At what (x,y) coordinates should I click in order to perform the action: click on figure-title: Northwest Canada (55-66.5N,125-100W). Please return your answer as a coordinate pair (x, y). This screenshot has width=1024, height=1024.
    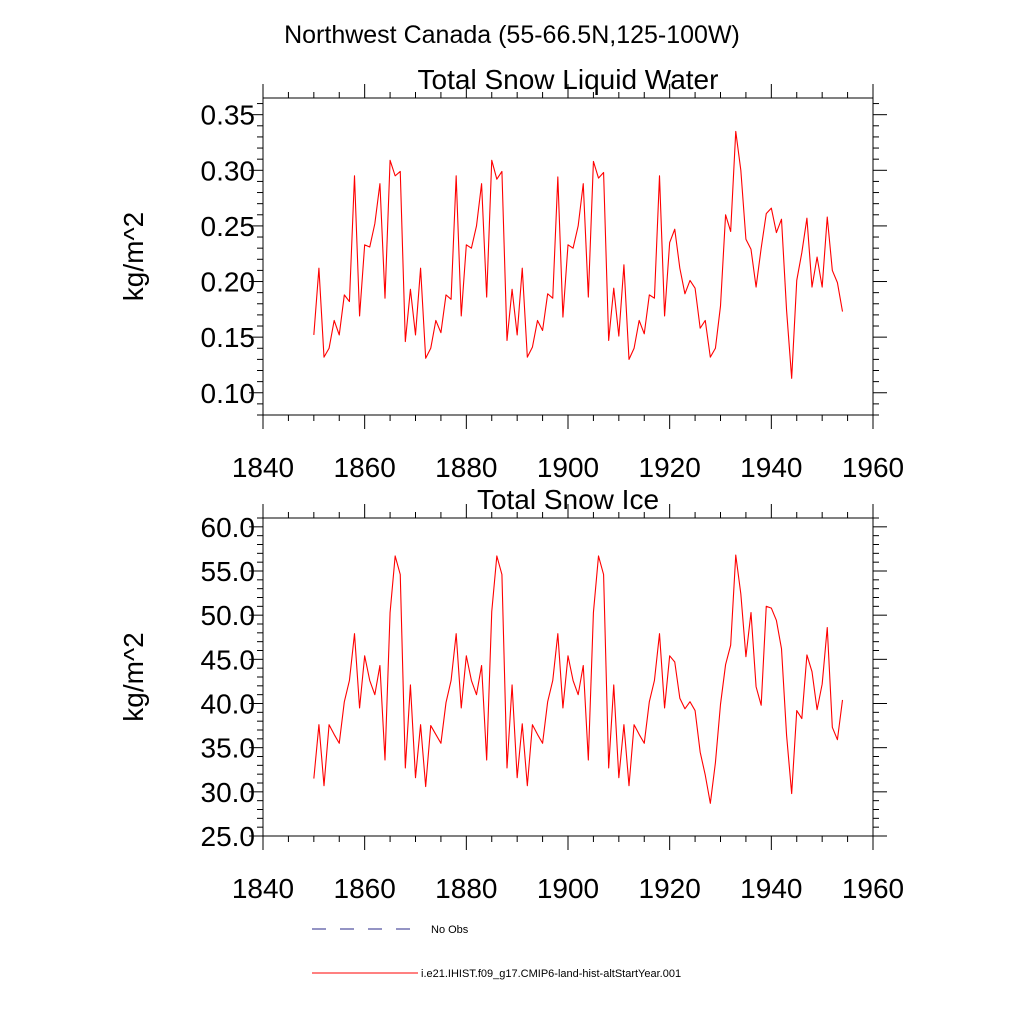
    Looking at the image, I should click on (512, 35).